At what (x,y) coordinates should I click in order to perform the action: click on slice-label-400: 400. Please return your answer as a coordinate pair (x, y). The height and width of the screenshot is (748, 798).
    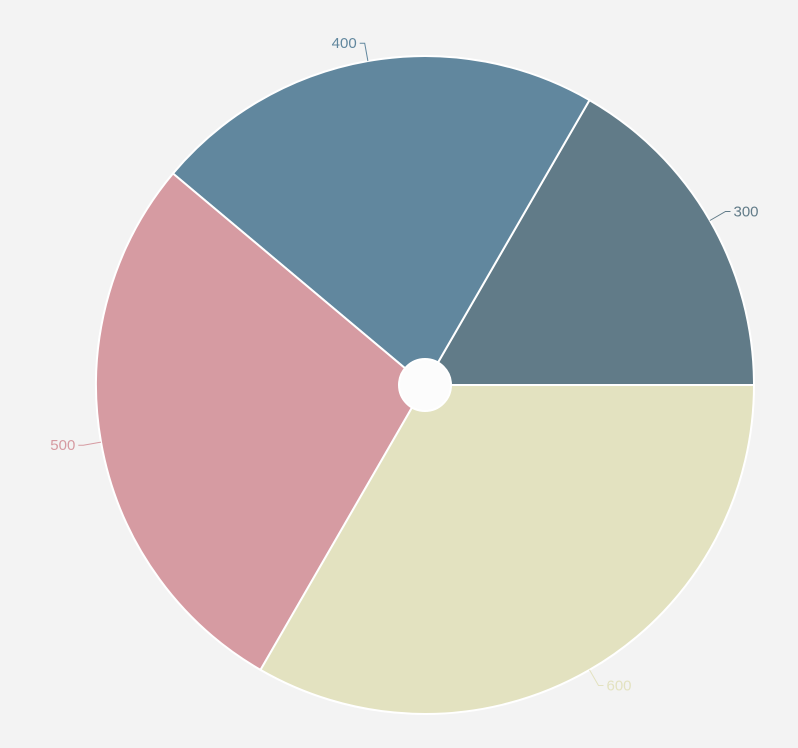
    Looking at the image, I should click on (344, 43).